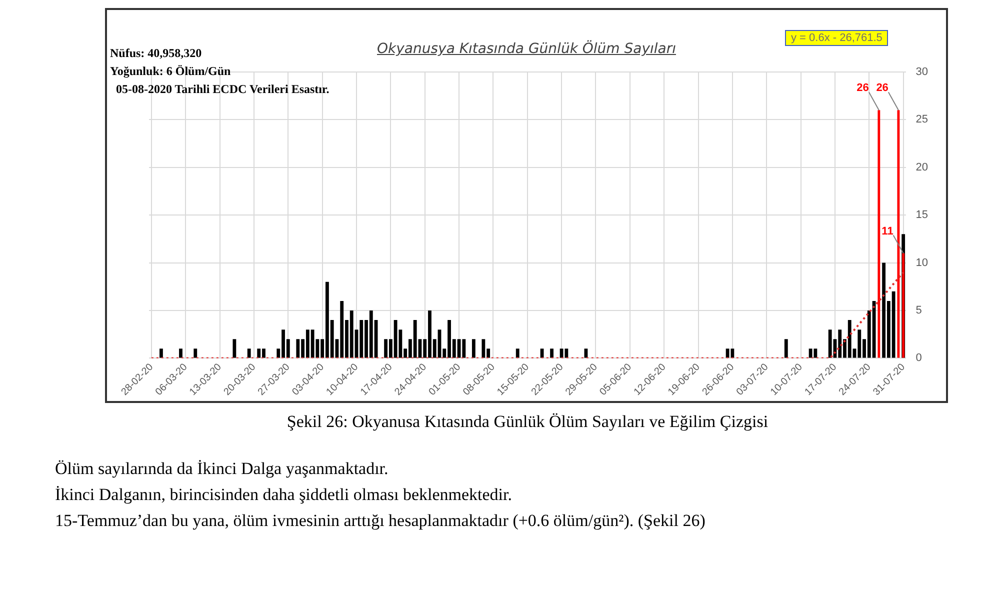 Image resolution: width=1000 pixels, height=600 pixels. What do you see at coordinates (922, 167) in the screenshot?
I see `y-tick-label: 20` at bounding box center [922, 167].